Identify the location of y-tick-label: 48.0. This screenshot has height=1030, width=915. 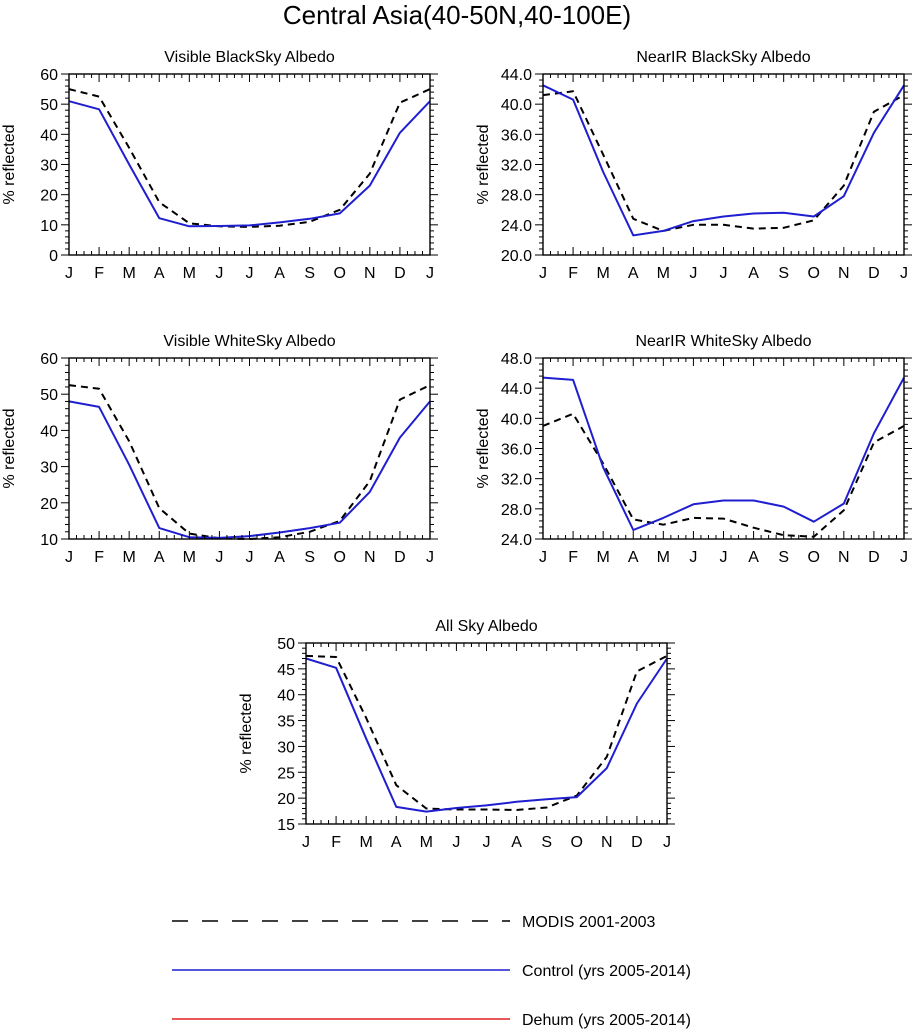
(516, 359).